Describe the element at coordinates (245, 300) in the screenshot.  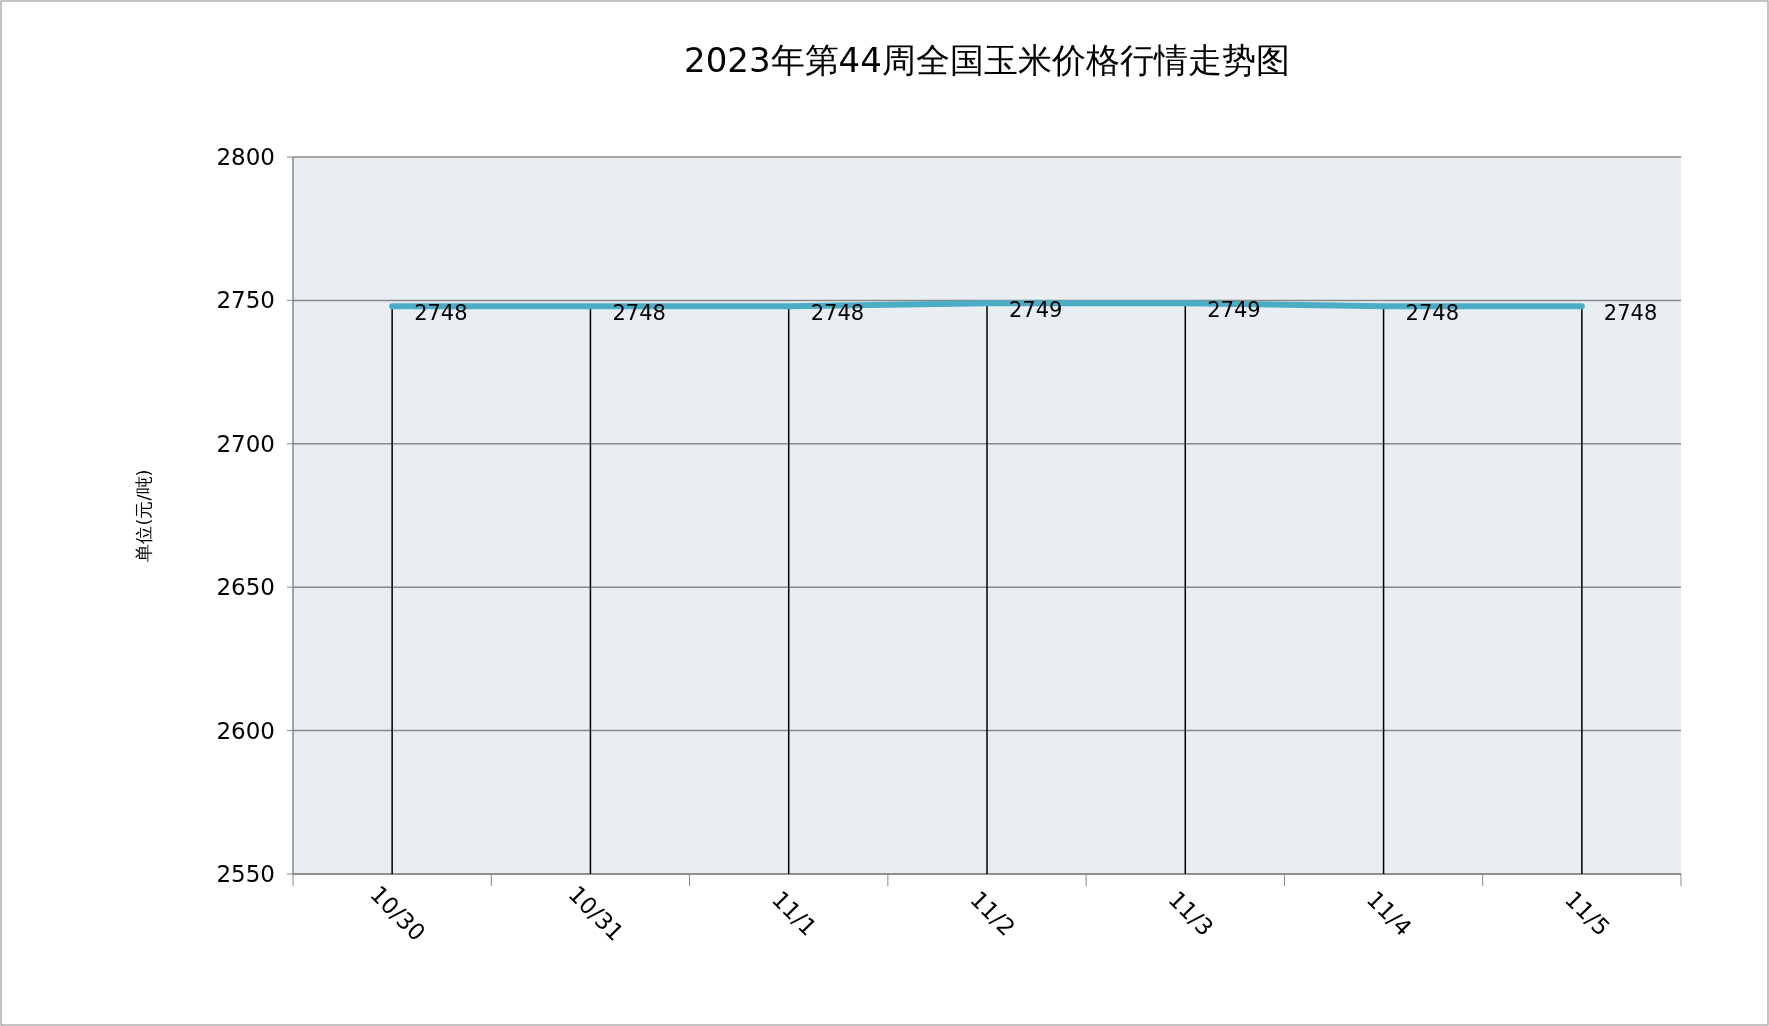
I see `y-tick-label: 2750` at that location.